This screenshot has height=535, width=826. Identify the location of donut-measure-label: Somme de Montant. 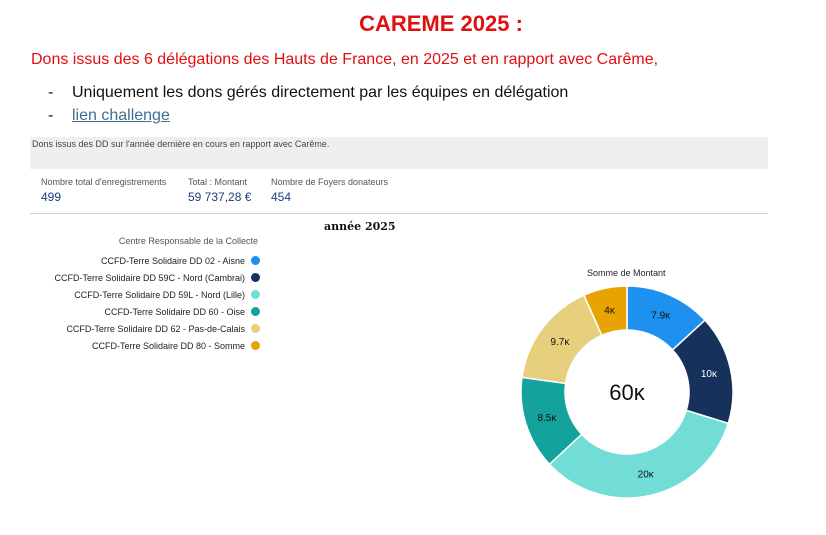
(626, 273).